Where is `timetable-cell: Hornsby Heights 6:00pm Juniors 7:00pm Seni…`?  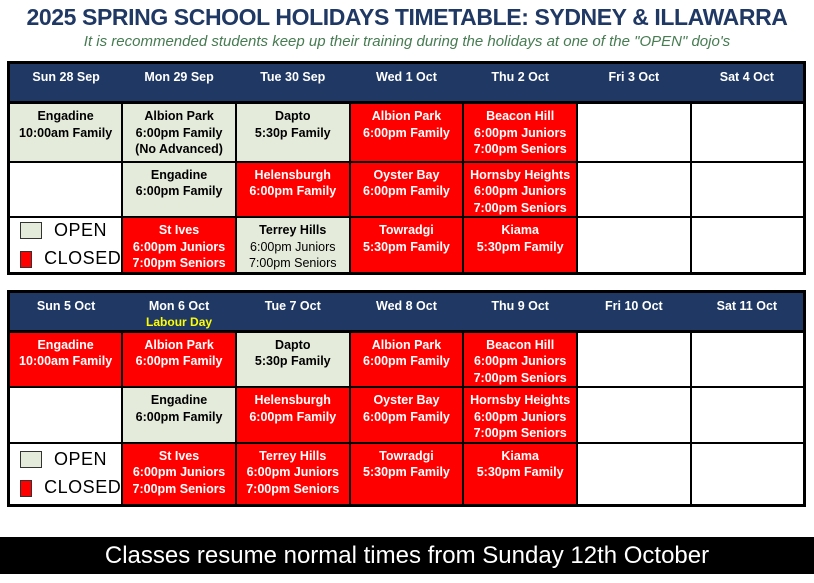
timetable-cell: Hornsby Heights 6:00pm Juniors 7:00pm Seni… is located at coordinates (520, 189).